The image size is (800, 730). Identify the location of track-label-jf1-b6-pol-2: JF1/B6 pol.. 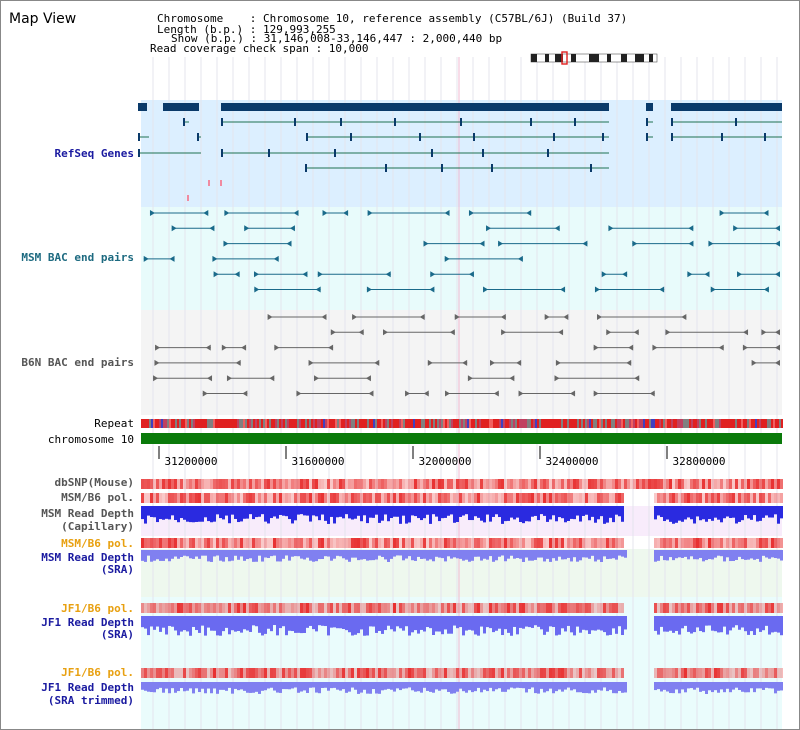
(97, 672).